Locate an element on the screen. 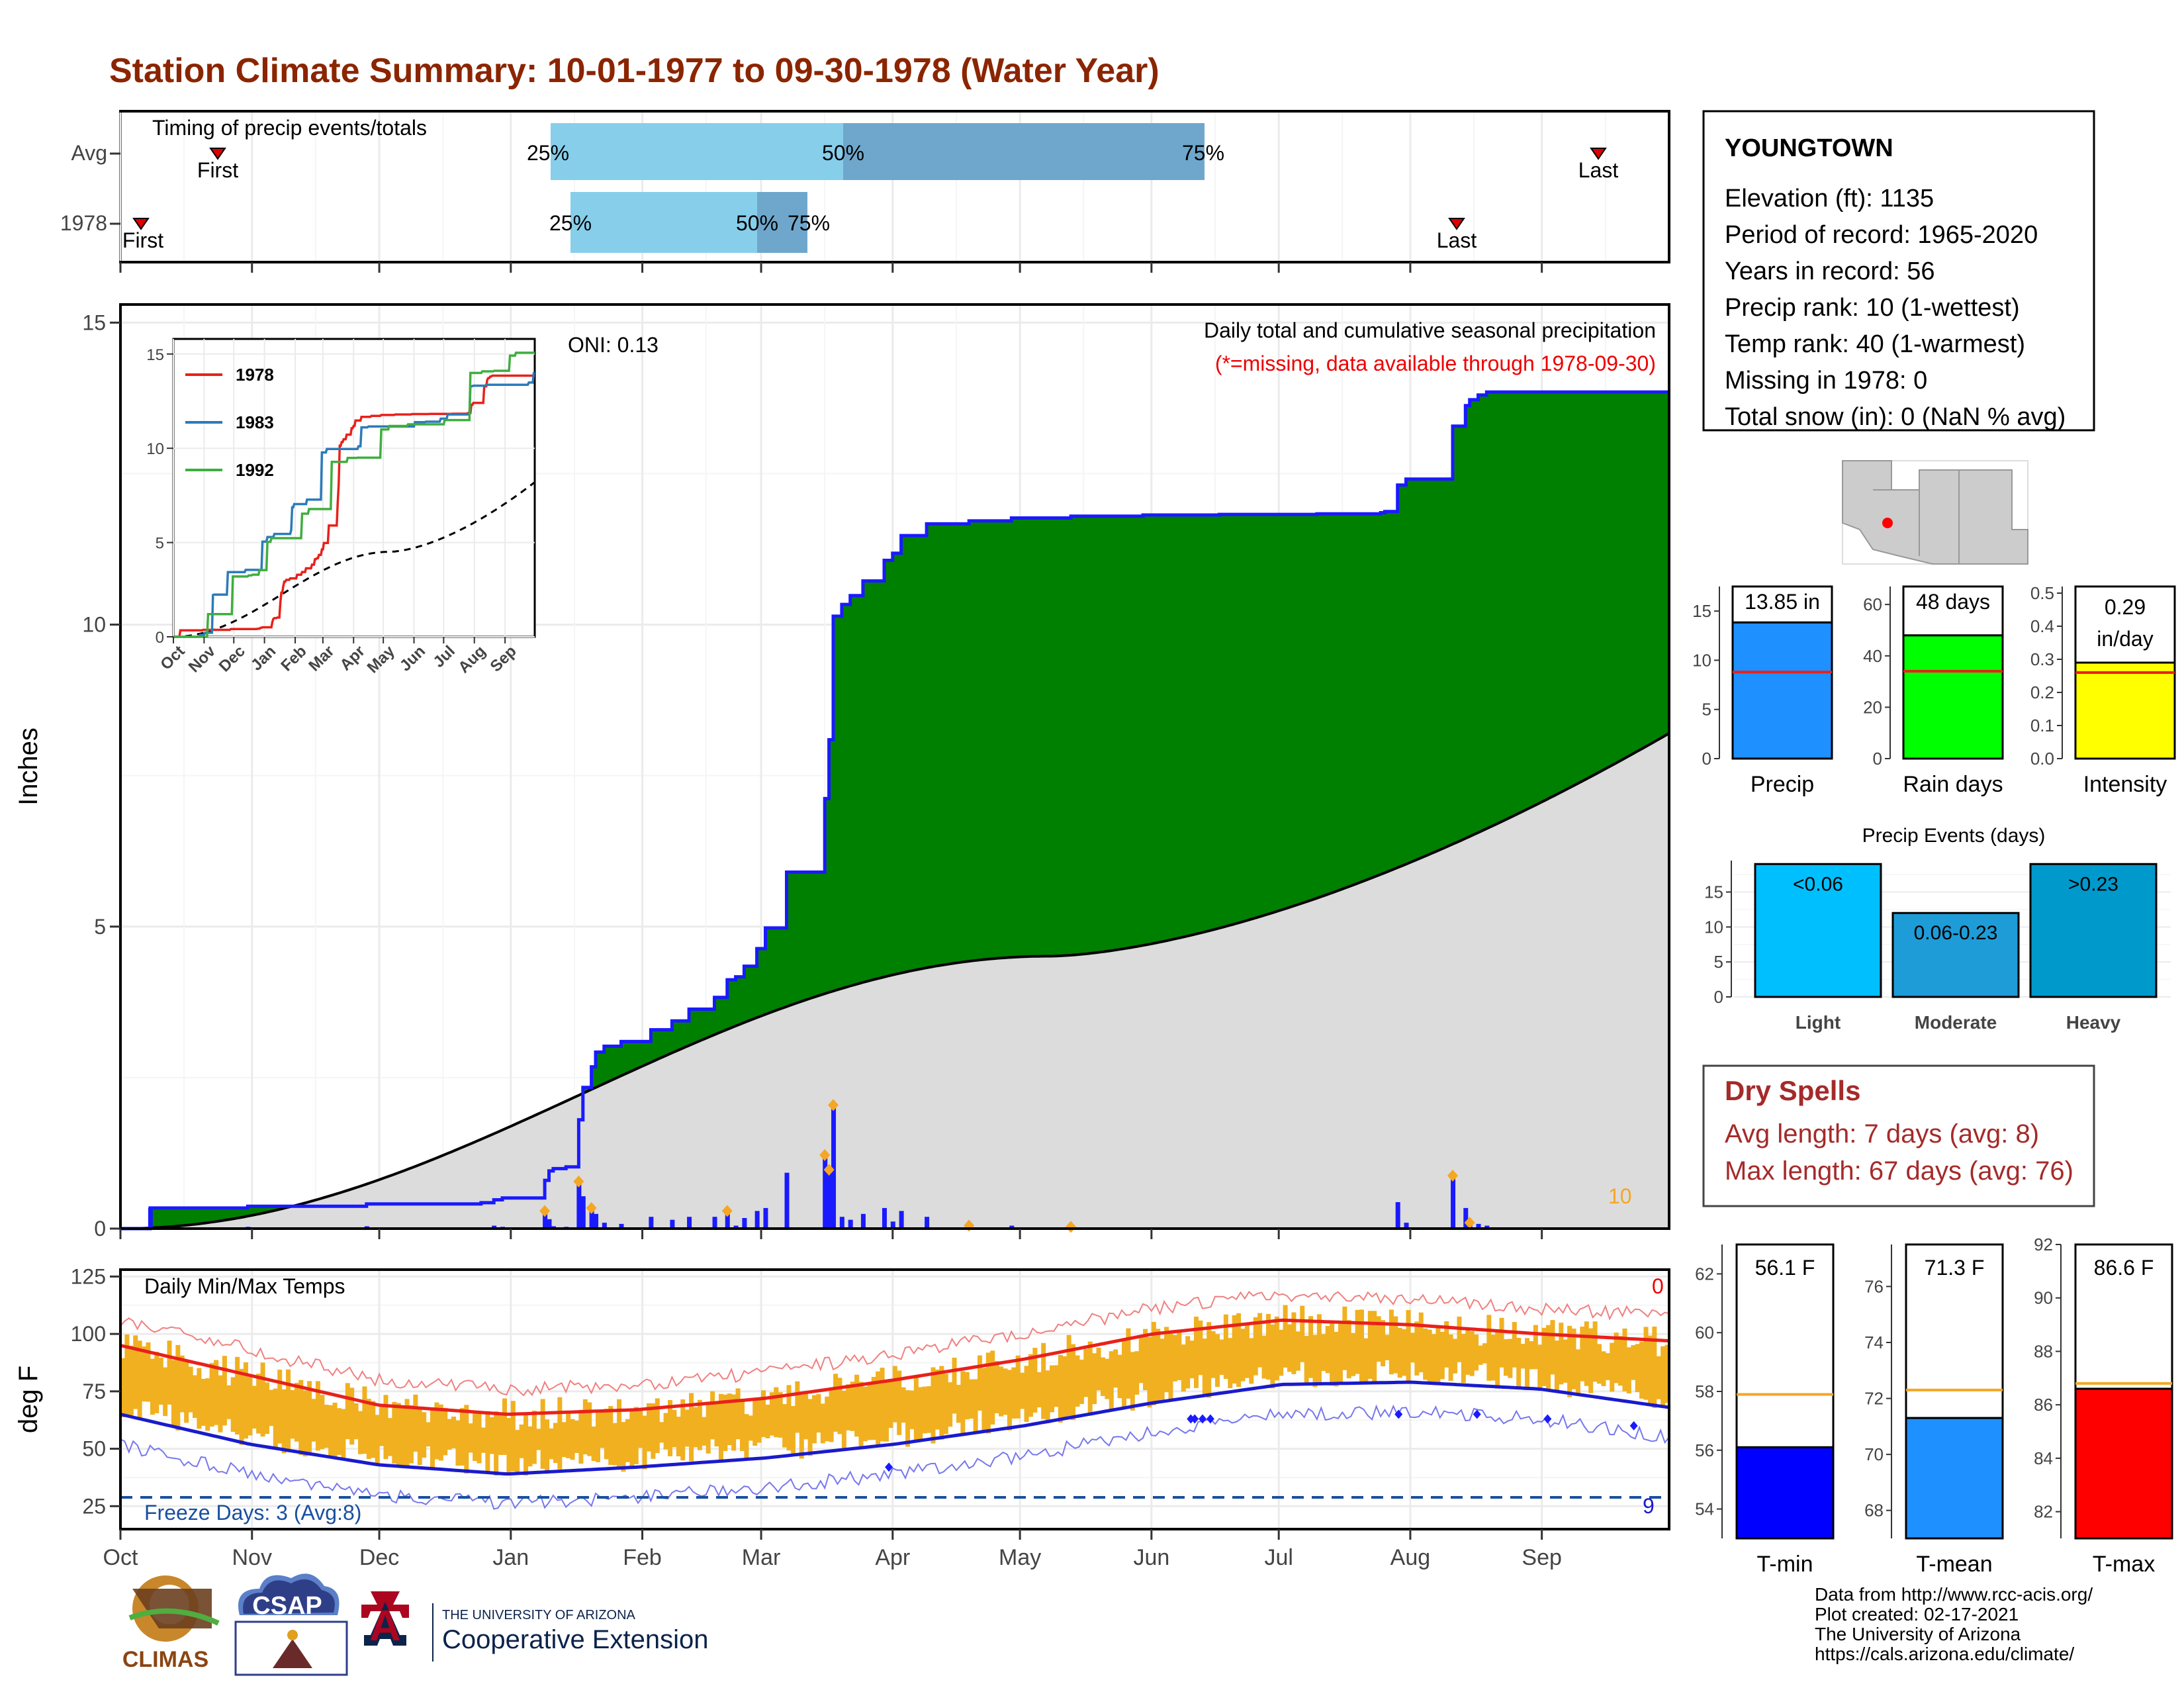 The image size is (2184, 1688). extreme-event-marker is located at coordinates (727, 1211).